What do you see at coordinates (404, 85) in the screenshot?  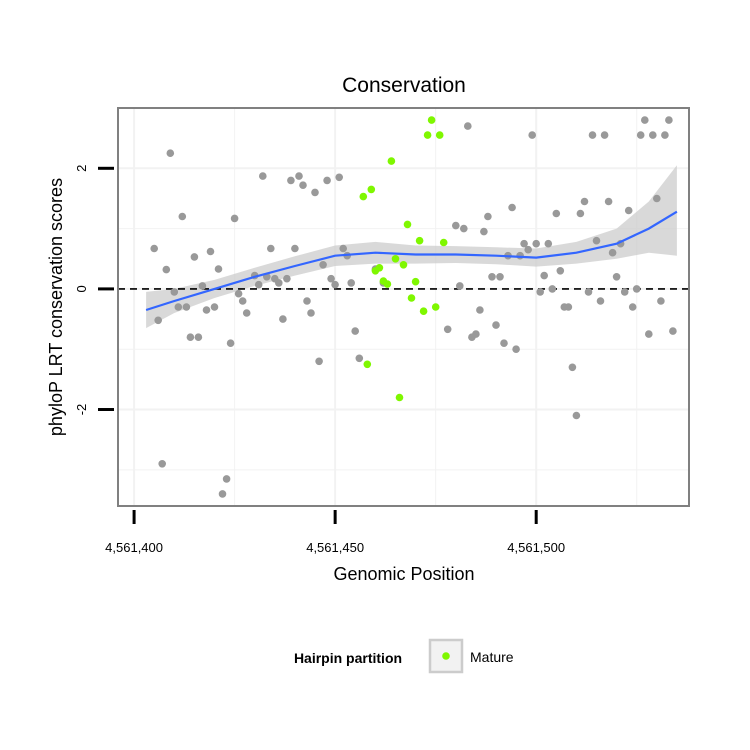 I see `chart-title: Conservation` at bounding box center [404, 85].